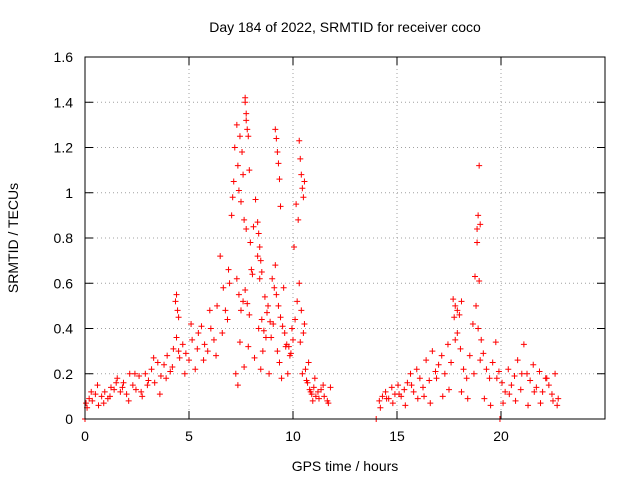  I want to click on y-tick-label: 0.6, so click(64, 283).